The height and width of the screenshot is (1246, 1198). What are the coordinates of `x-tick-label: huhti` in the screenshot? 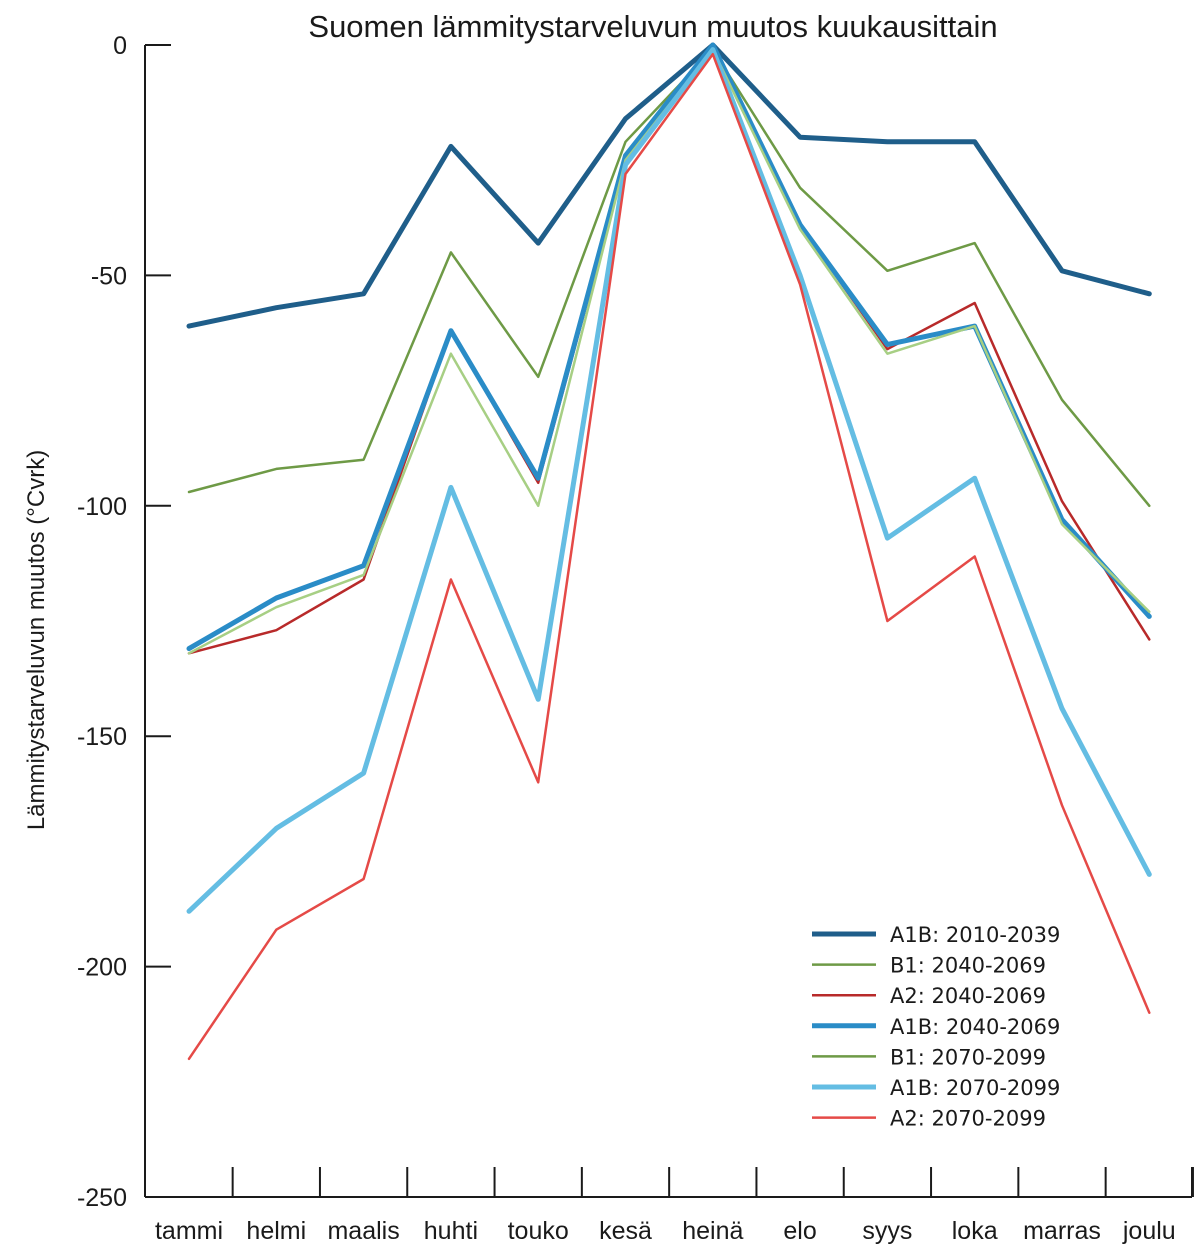 It's located at (451, 1231).